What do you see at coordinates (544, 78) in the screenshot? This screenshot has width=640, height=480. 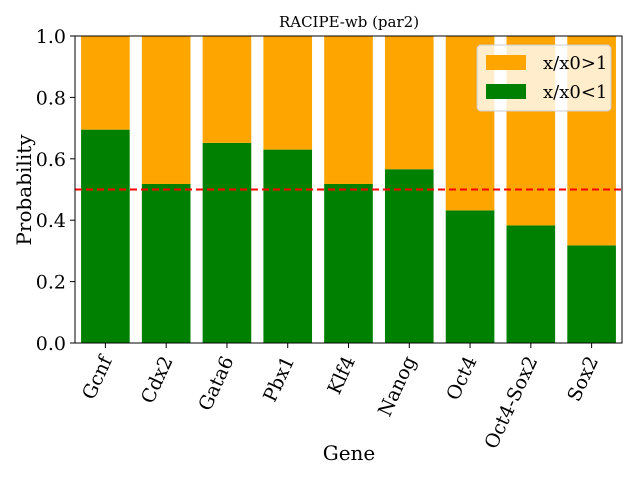 I see `legend: x/x0>1 x/x0<1` at bounding box center [544, 78].